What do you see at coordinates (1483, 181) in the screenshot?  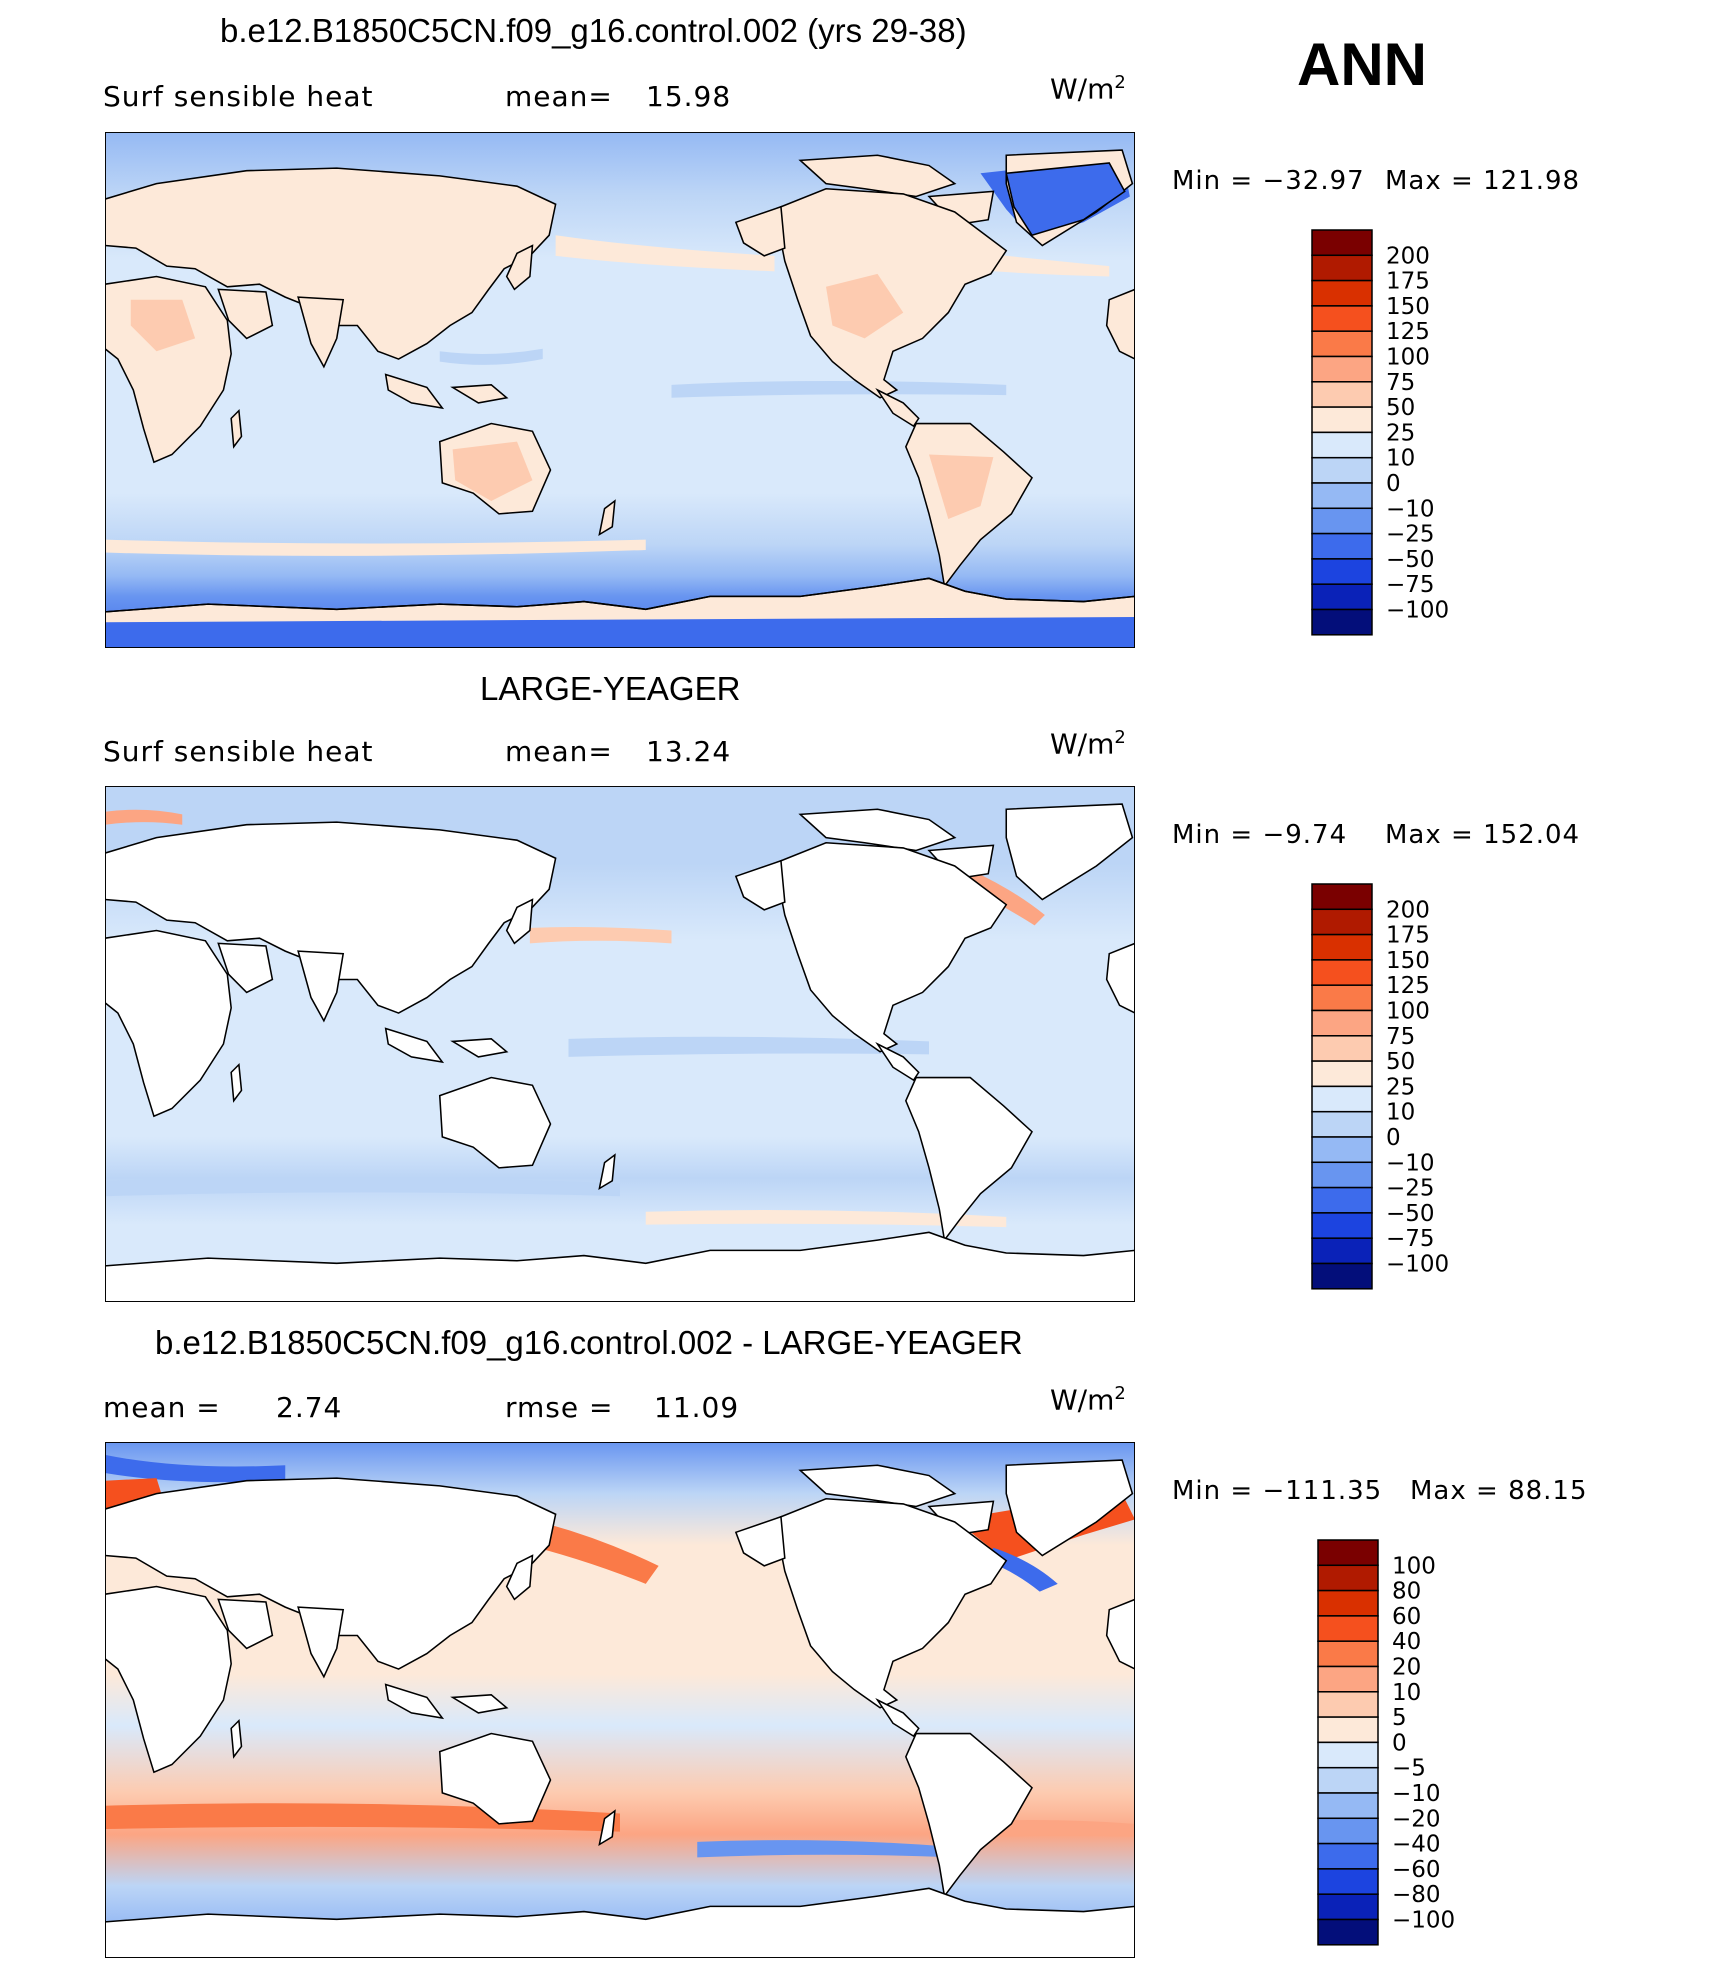 I see `panel1-max-label: Max = 121.98` at bounding box center [1483, 181].